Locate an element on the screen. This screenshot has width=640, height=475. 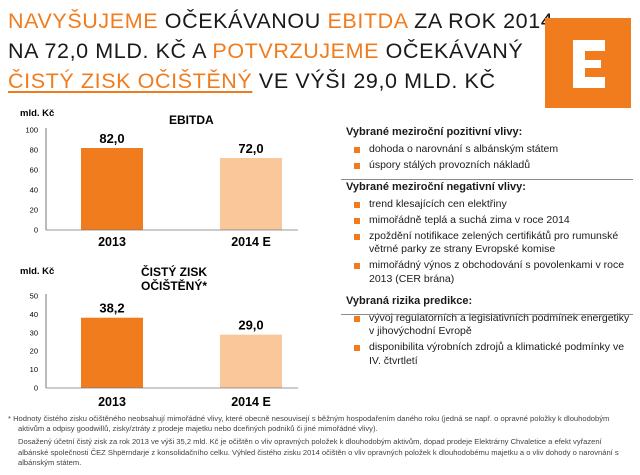
title-line-3: ČISTÝ ZISK OČIŠTĚNÝ VE VÝŠI 29,0 MLD. KČ is located at coordinates (278, 81).